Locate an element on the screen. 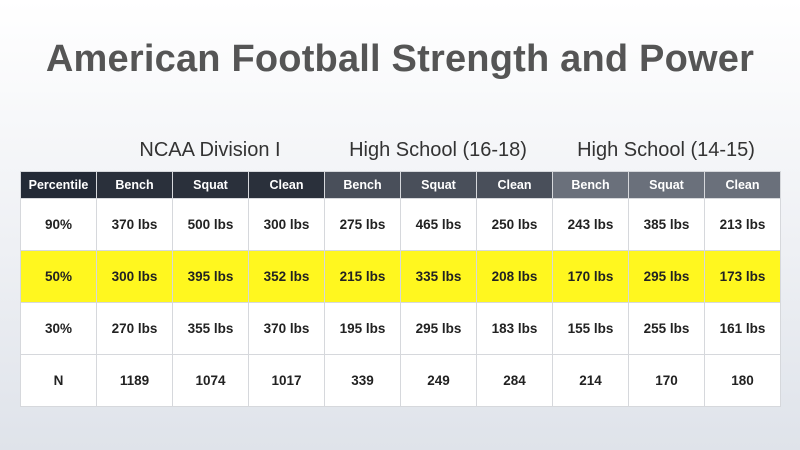  table-cell: 1017 is located at coordinates (286, 380).